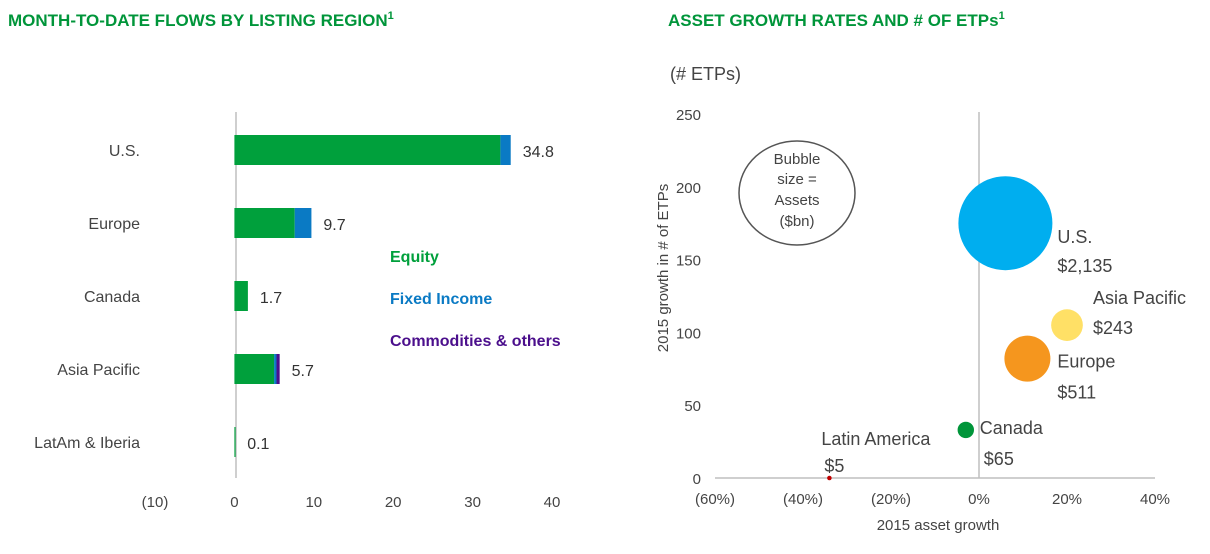  I want to click on x-tick-label: 40, so click(552, 502).